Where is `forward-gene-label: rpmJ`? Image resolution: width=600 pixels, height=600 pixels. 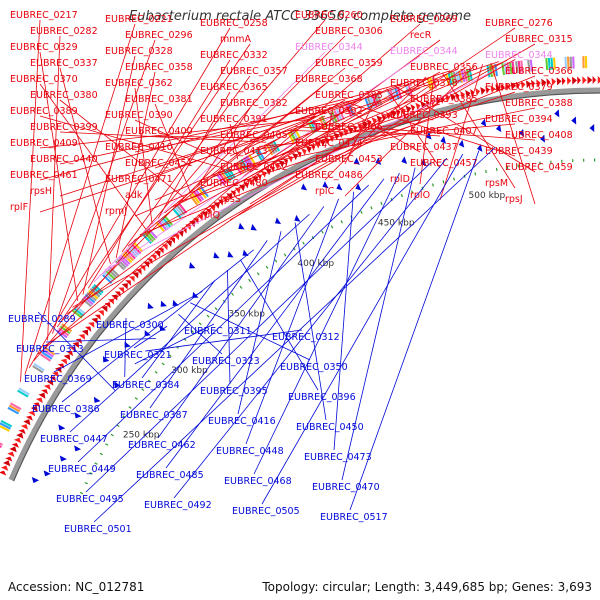
forward-gene-label: rpmJ is located at coordinates (116, 211).